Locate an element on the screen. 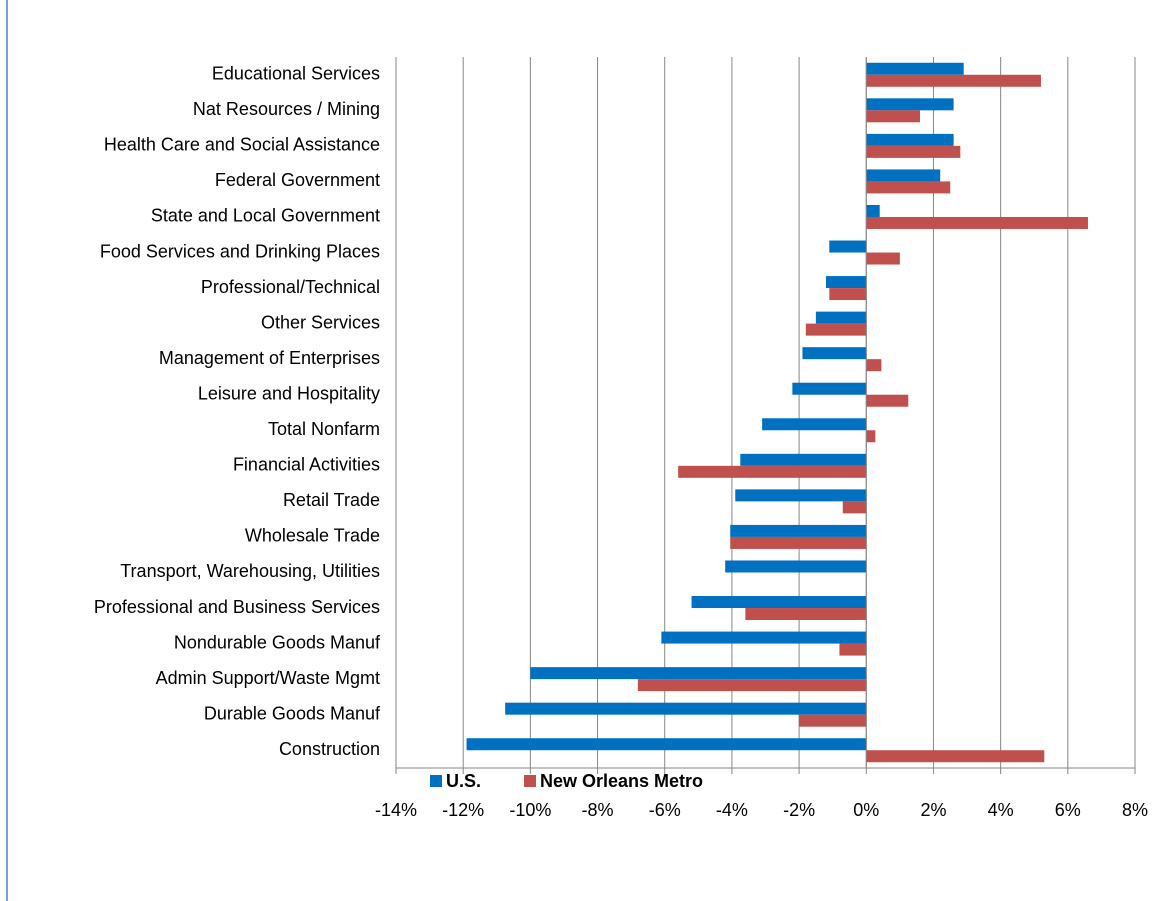 This screenshot has height=901, width=1164. legend-label: U.S. is located at coordinates (463, 781).